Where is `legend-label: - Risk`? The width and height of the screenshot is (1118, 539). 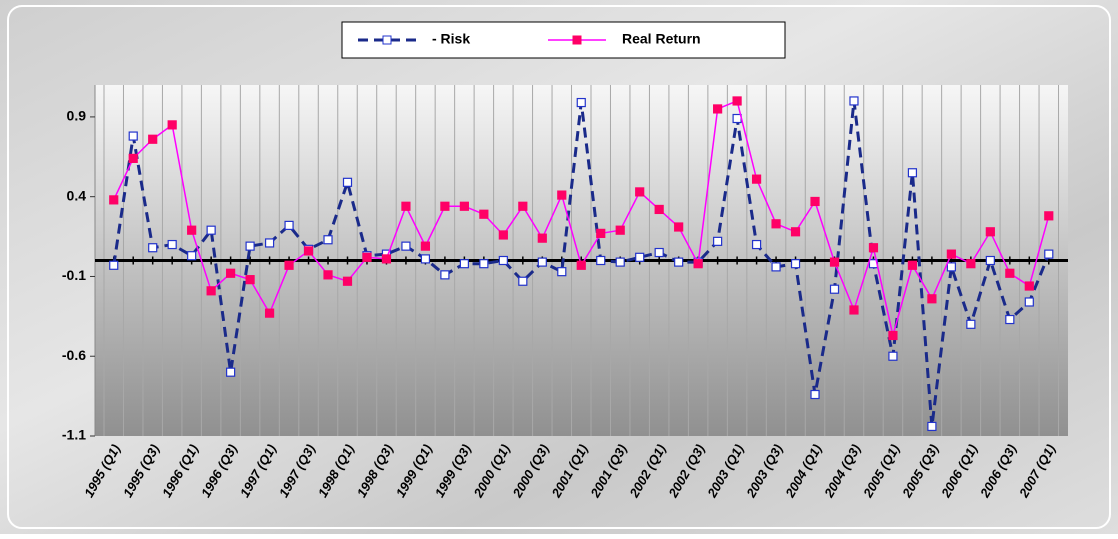
legend-label: - Risk is located at coordinates (451, 39).